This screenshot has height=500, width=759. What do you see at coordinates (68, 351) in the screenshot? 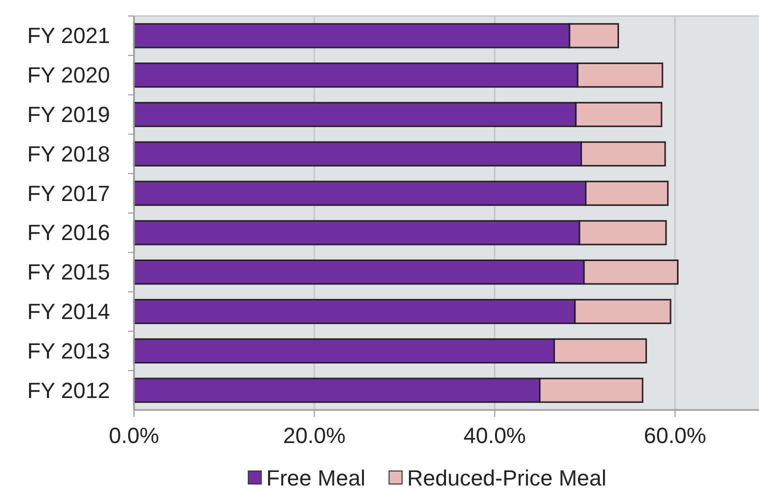
I see `y-tick-label: FY 2013` at bounding box center [68, 351].